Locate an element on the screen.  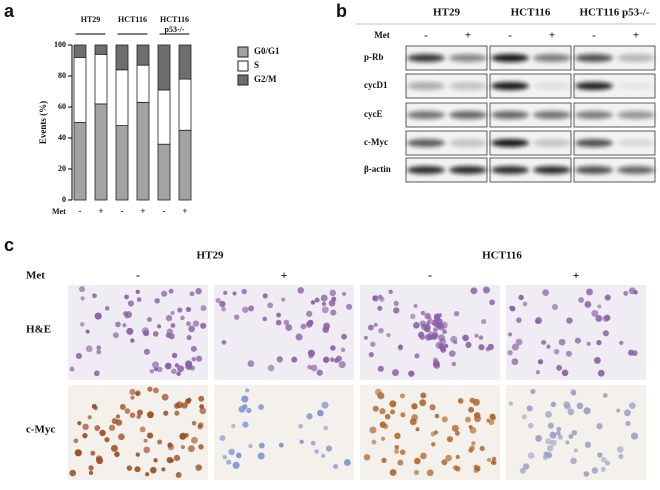
group-label: HT29 is located at coordinates (91, 19).